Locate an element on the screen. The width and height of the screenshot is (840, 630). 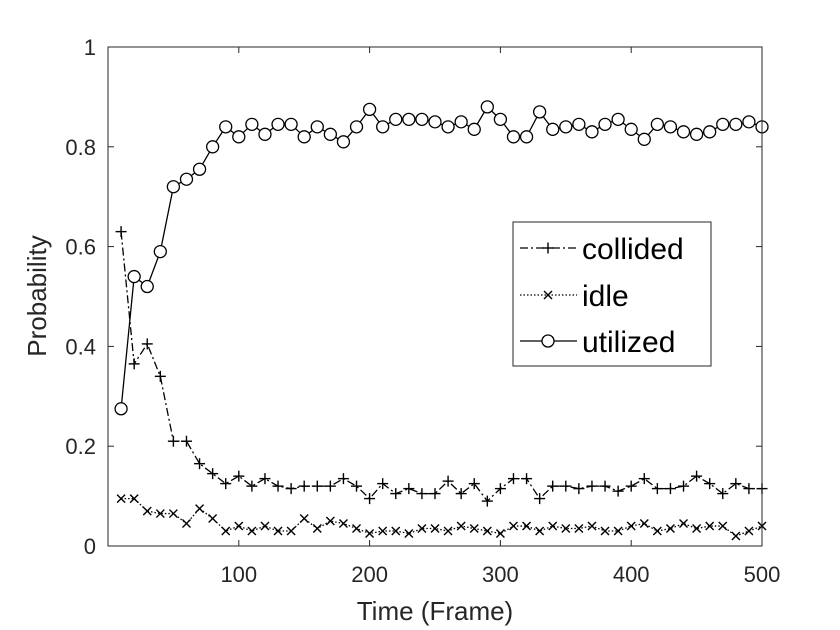
legend-marker-idle is located at coordinates (548, 295).